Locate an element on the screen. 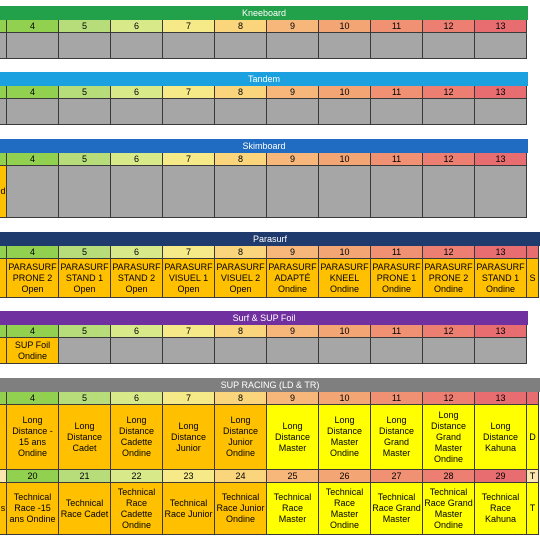 The image size is (540, 540). category-cell: Long Distance Cadet is located at coordinates (85, 437).